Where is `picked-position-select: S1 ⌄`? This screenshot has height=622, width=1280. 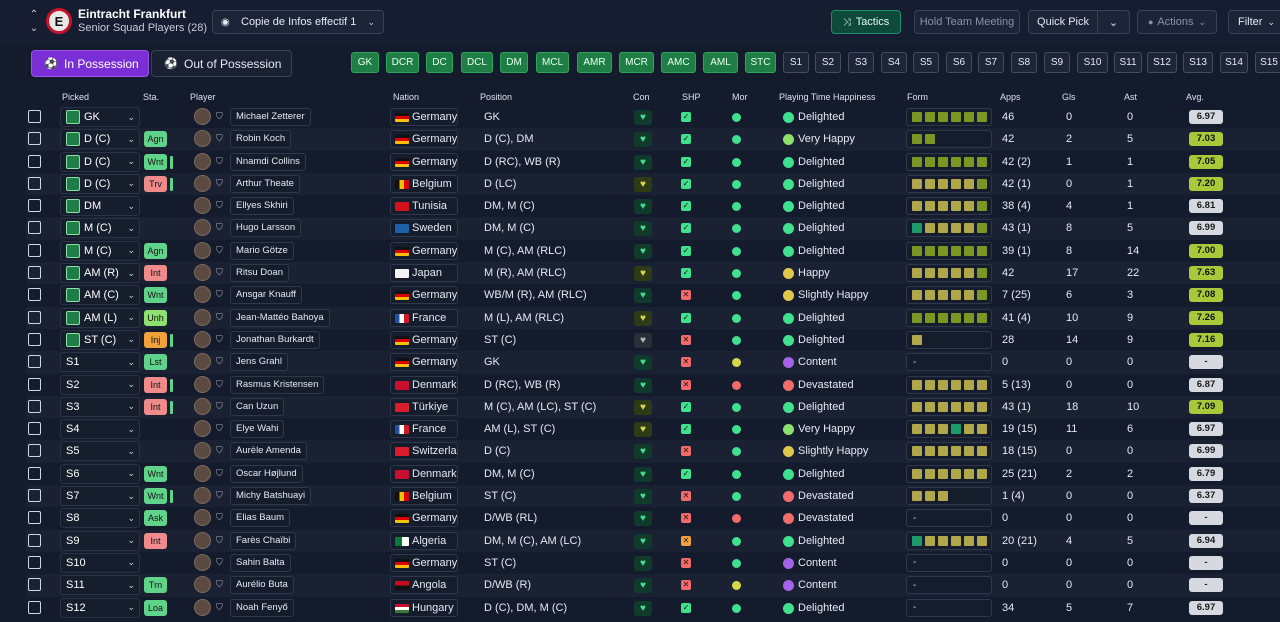 picked-position-select: S1 ⌄ is located at coordinates (100, 362).